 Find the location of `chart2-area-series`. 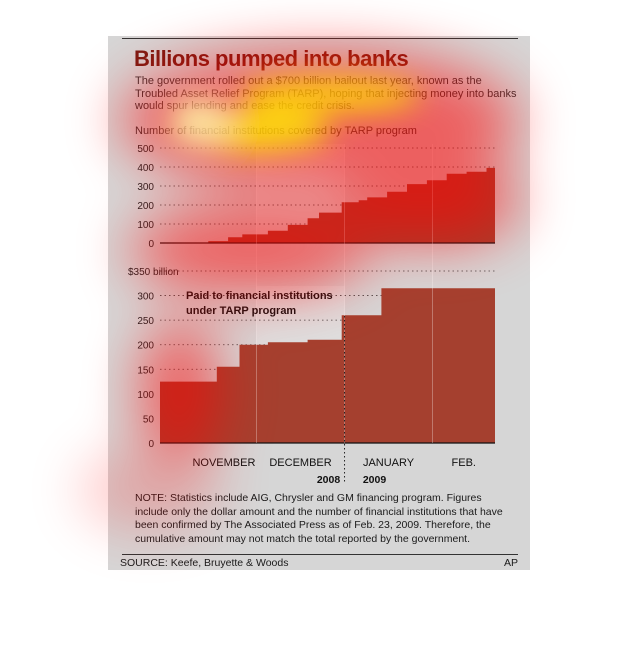

chart2-area-series is located at coordinates (327, 364).